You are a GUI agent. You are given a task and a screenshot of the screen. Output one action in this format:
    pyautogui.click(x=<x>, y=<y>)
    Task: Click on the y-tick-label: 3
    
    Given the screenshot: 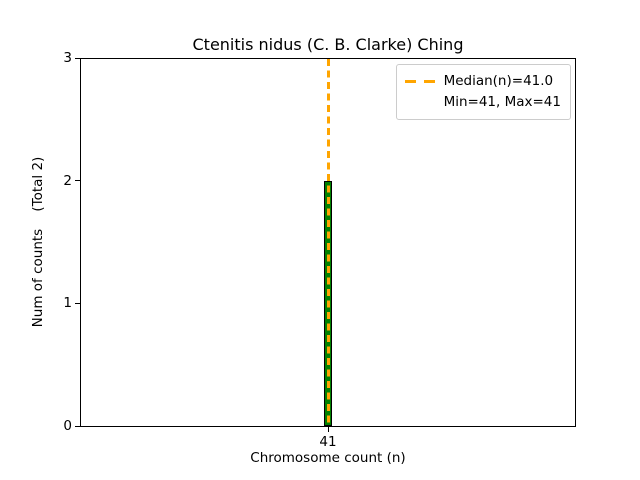 What is the action you would take?
    pyautogui.click(x=67, y=58)
    